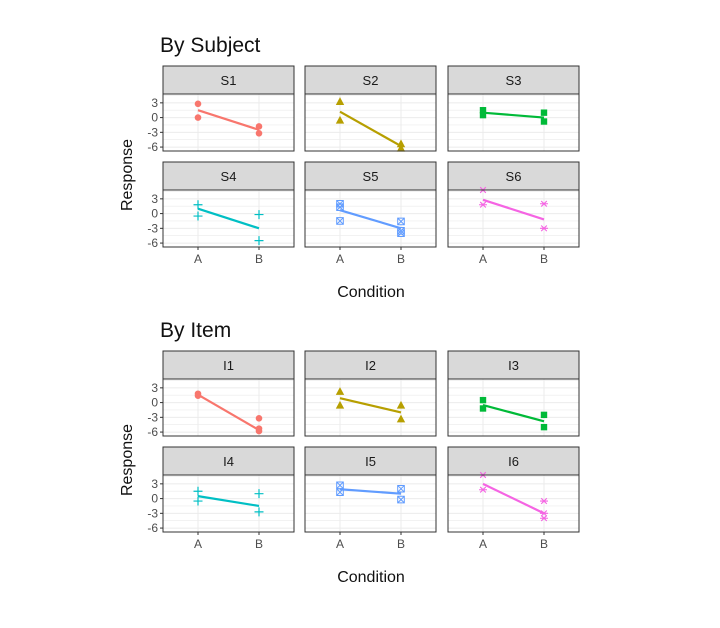 Image resolution: width=720 pixels, height=628 pixels. I want to click on facet-s4: S4 30-3-6 A B, so click(221, 213).